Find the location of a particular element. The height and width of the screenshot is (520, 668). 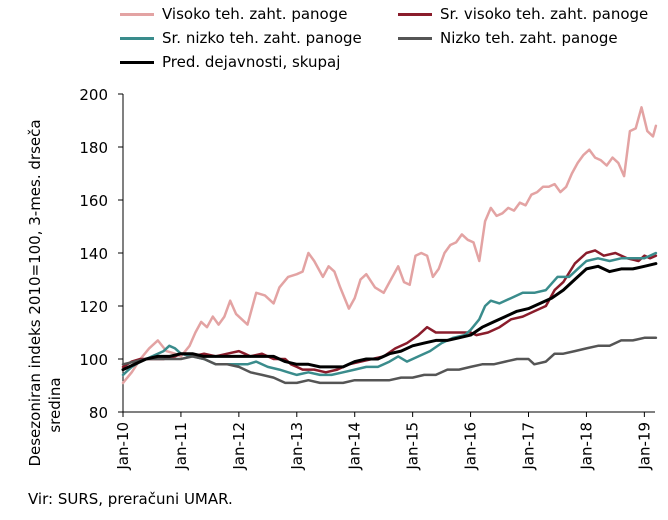

x-tick-label: Jan-13 is located at coordinates (297, 446).